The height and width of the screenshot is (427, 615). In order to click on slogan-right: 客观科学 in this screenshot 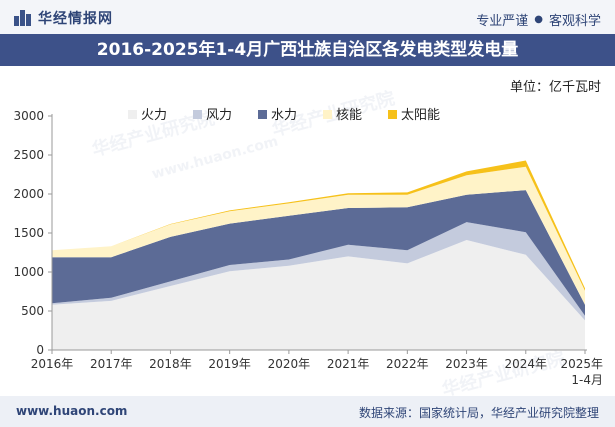, I will do `click(574, 21)`.